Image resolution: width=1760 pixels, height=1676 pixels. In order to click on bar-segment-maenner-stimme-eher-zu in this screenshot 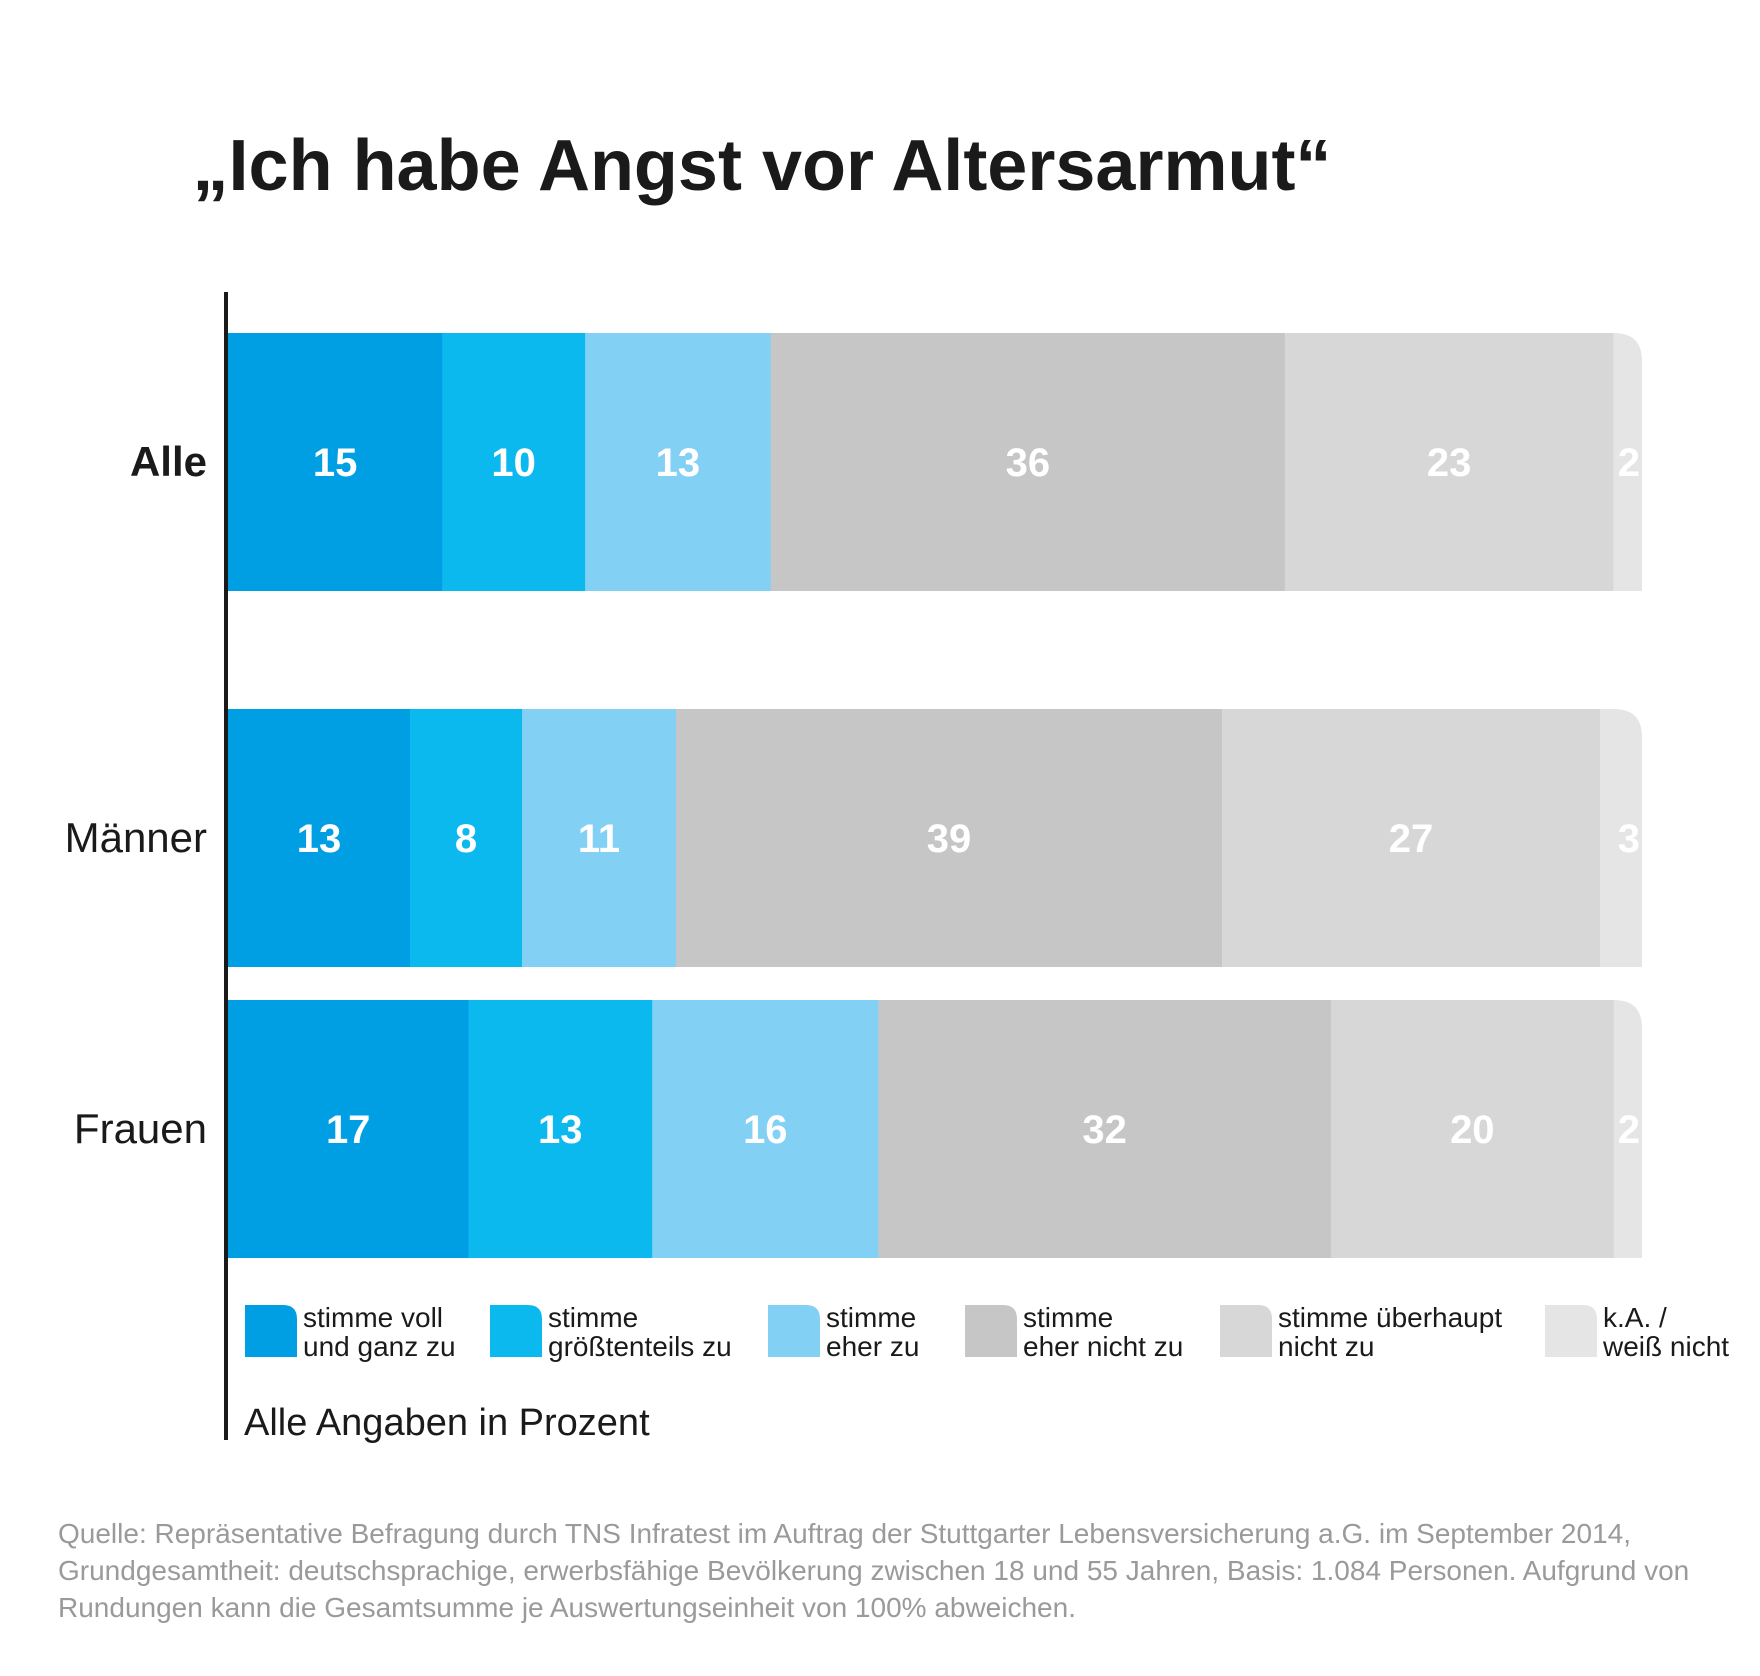, I will do `click(599, 838)`.